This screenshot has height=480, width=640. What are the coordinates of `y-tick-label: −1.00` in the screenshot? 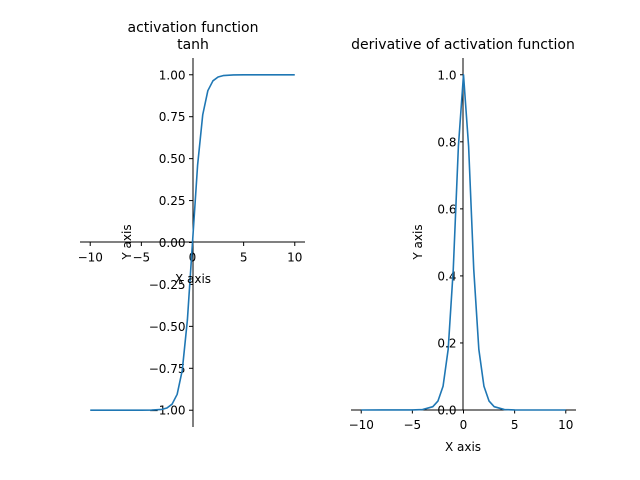 It's located at (167, 411).